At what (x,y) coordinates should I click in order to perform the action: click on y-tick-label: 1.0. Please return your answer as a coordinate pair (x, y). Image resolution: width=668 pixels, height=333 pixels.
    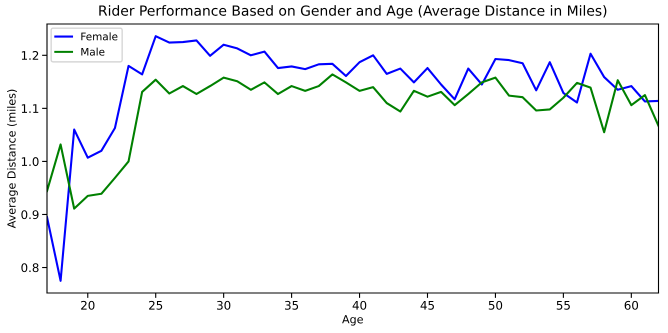
    Looking at the image, I should click on (30, 161).